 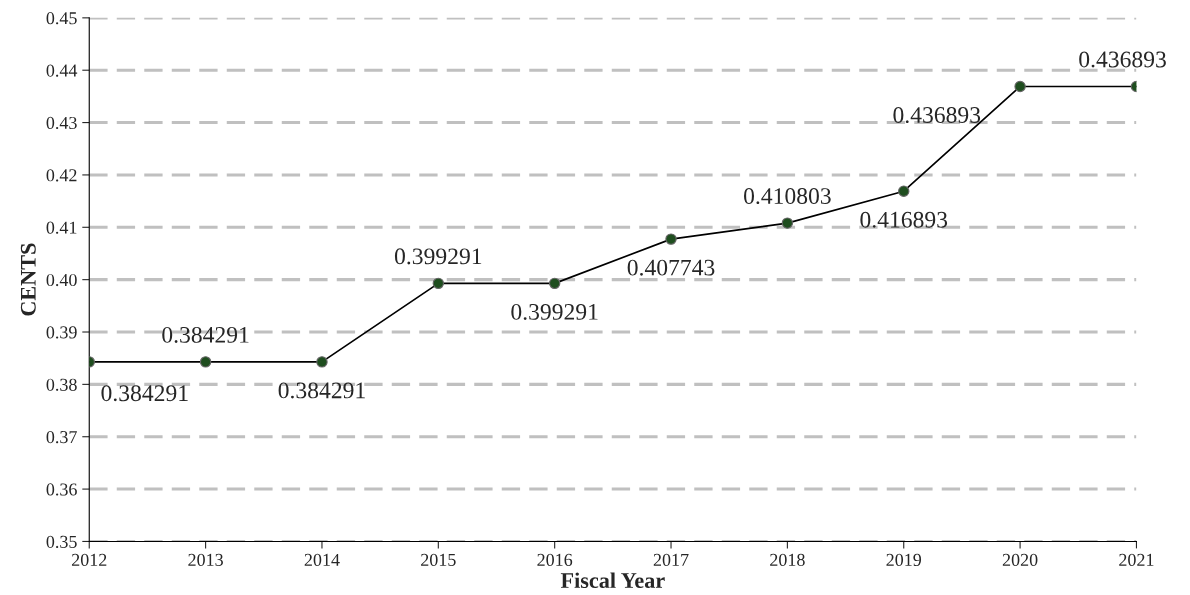 I want to click on x-tick-label: 2018, so click(x=787, y=559).